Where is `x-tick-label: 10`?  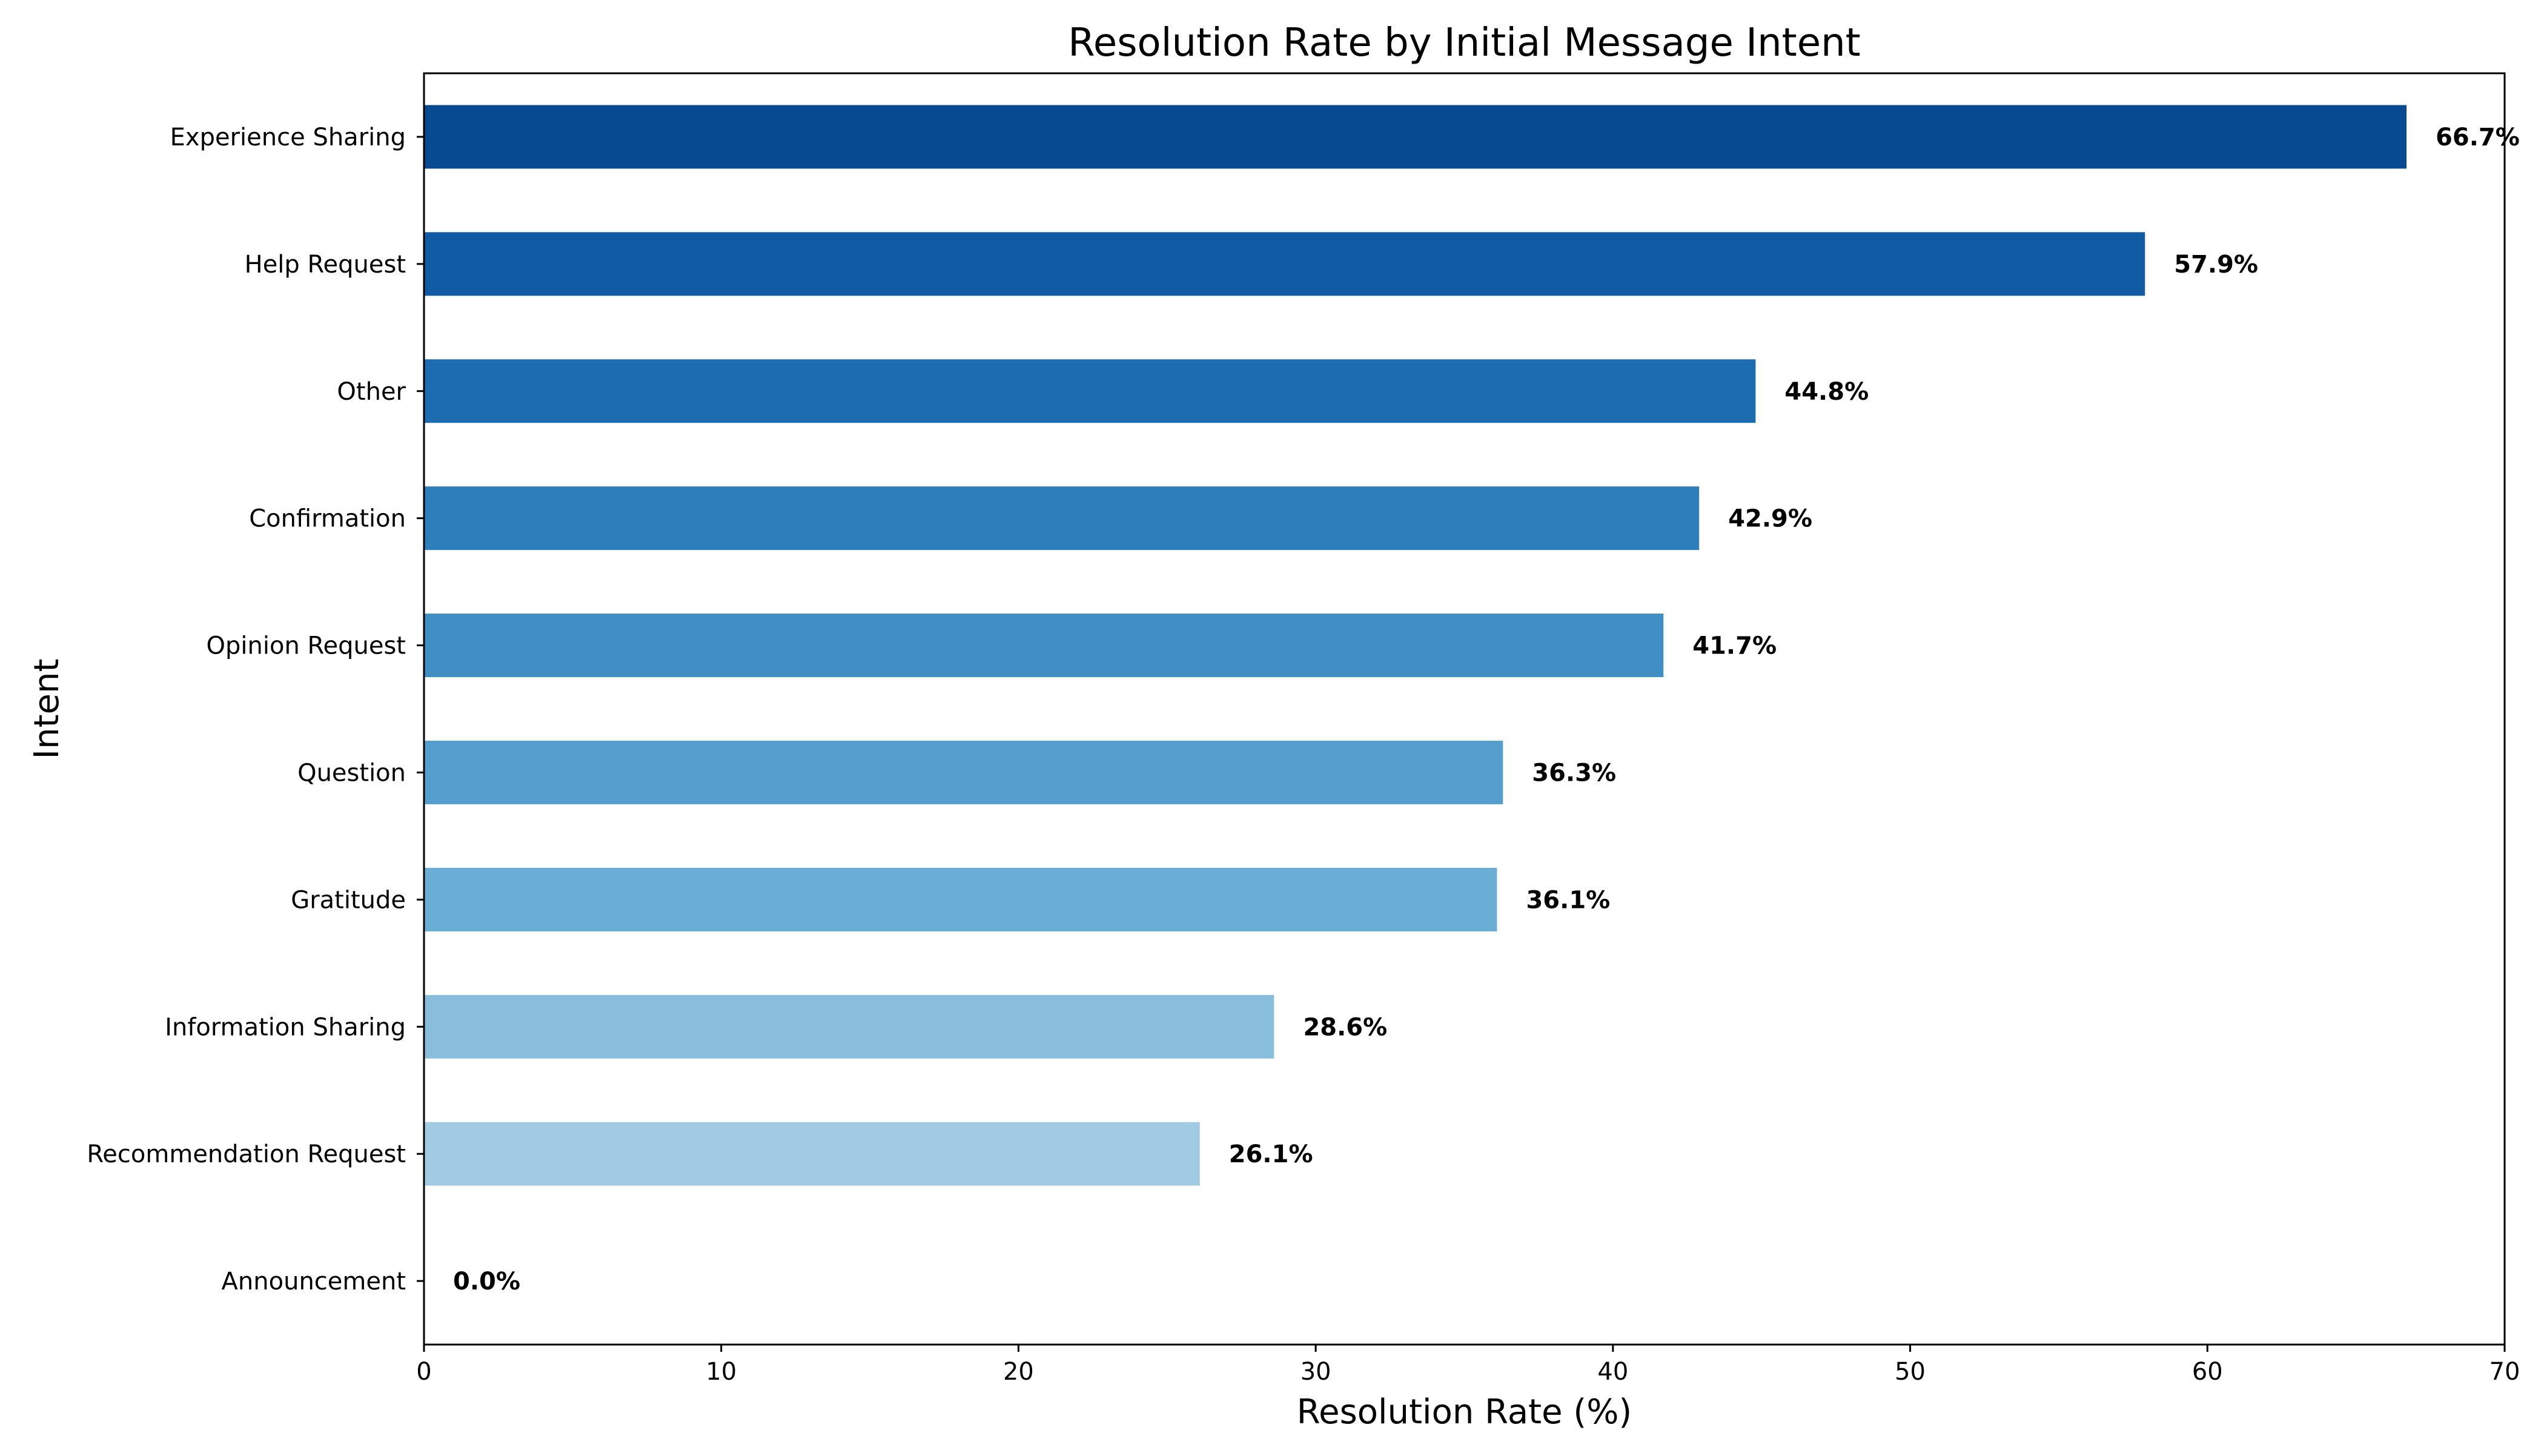 x-tick-label: 10 is located at coordinates (722, 1372).